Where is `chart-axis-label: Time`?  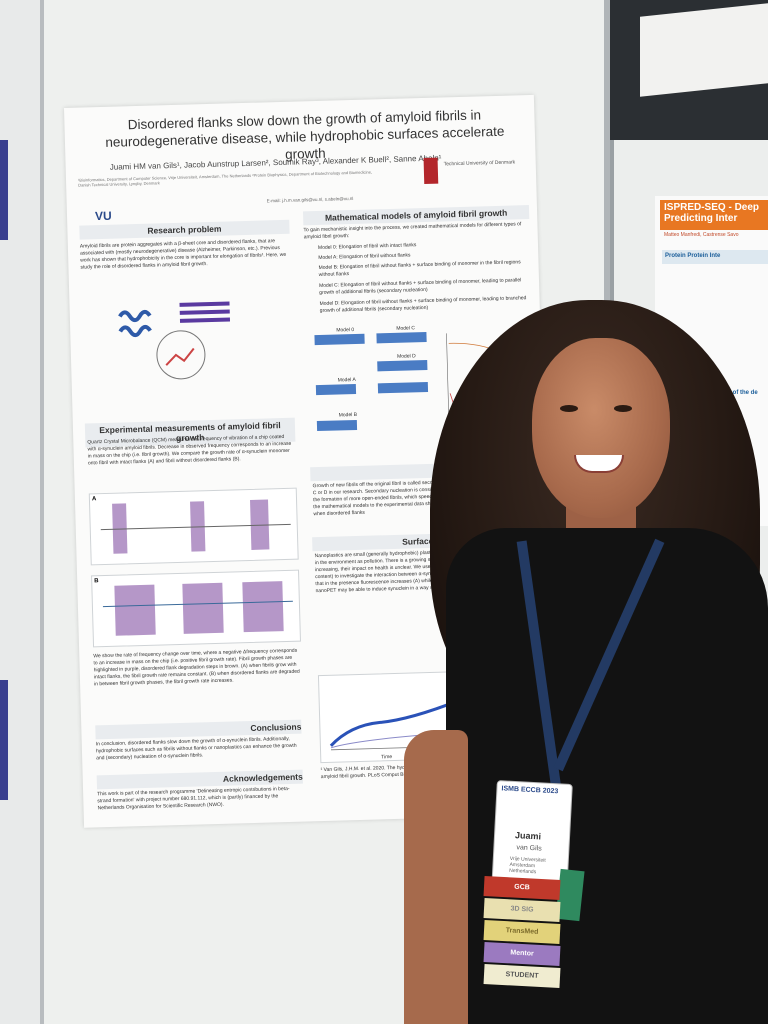
chart-axis-label: Time is located at coordinates (386, 757).